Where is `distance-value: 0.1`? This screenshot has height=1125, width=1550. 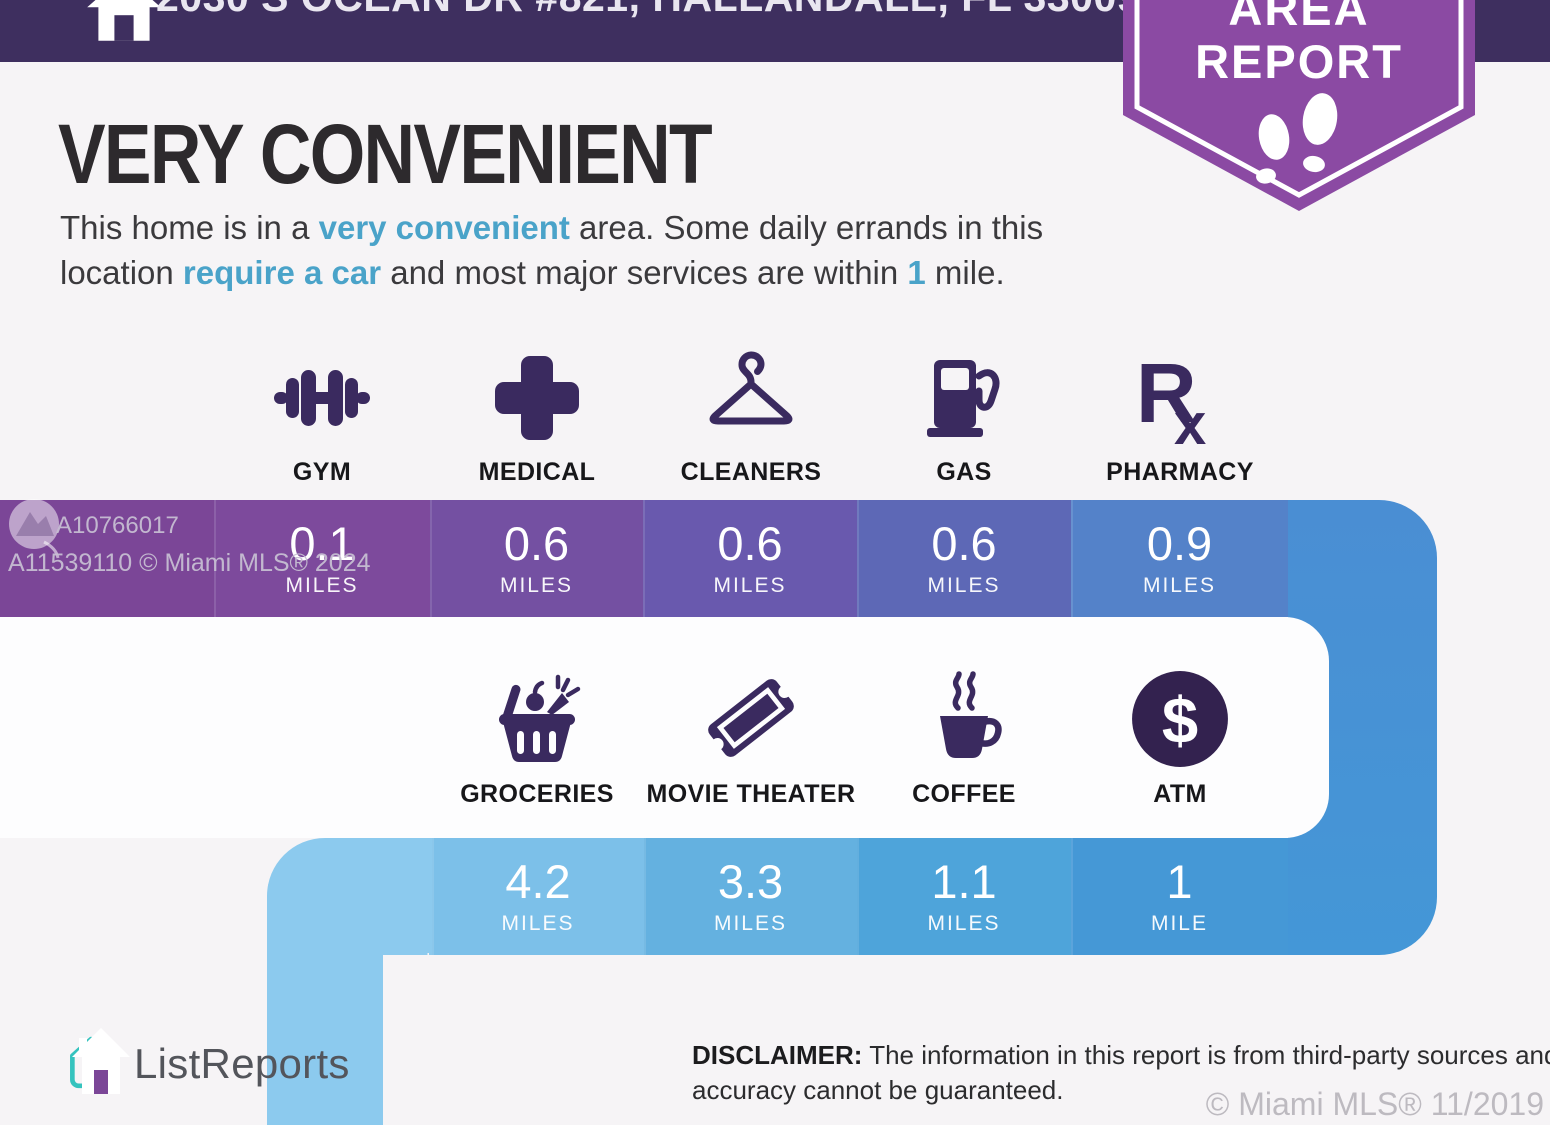
distance-value: 0.1 is located at coordinates (322, 543).